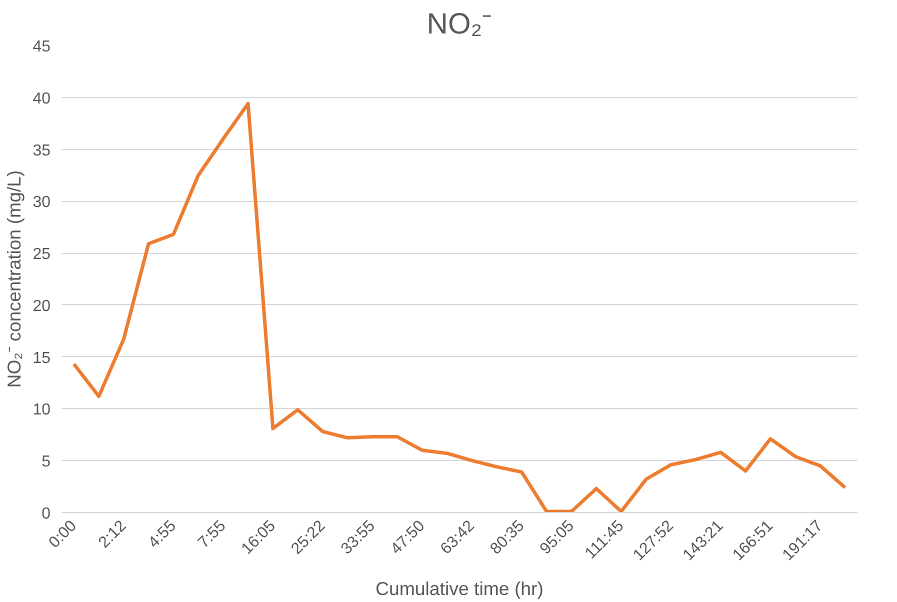 The width and height of the screenshot is (897, 602). Describe the element at coordinates (41, 306) in the screenshot. I see `y-tick-label: 20` at that location.